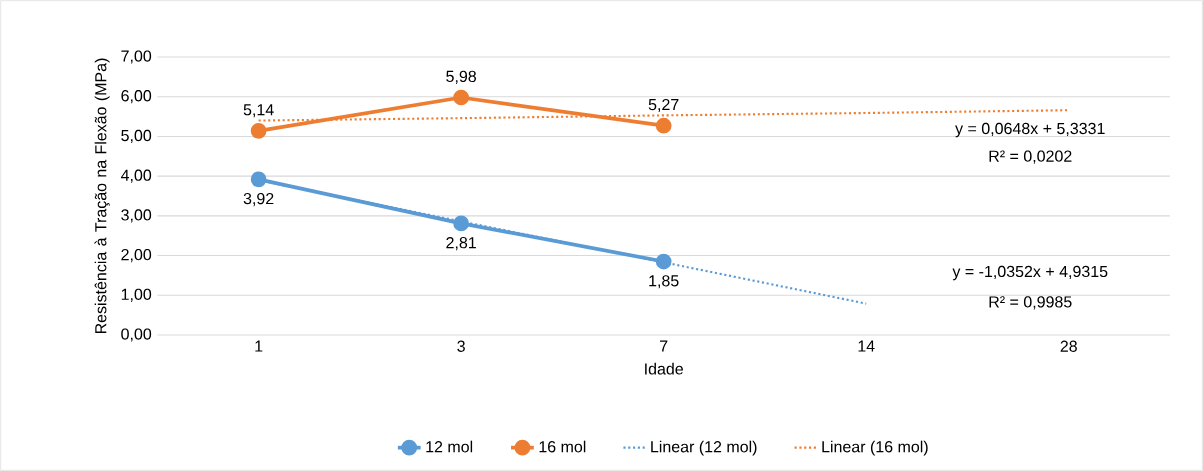  What do you see at coordinates (562, 446) in the screenshot?
I see `legend-label: 16 mol` at bounding box center [562, 446].